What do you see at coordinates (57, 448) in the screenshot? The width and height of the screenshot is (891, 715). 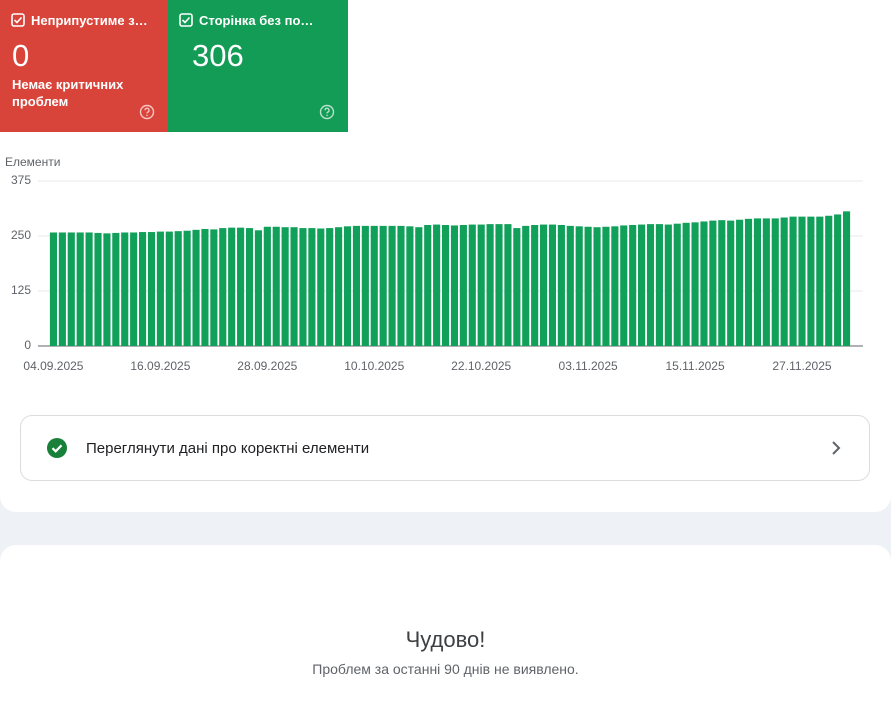 I see `check-icon` at bounding box center [57, 448].